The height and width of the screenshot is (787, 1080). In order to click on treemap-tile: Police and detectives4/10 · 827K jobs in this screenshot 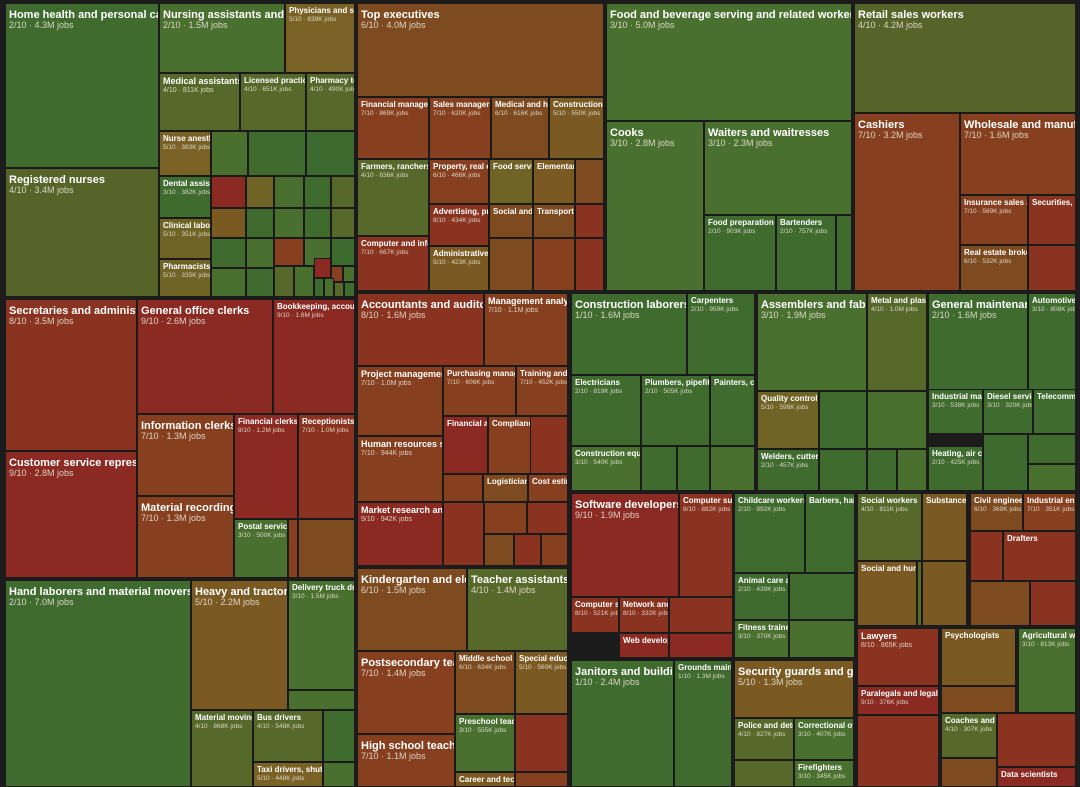, I will do `click(764, 739)`.